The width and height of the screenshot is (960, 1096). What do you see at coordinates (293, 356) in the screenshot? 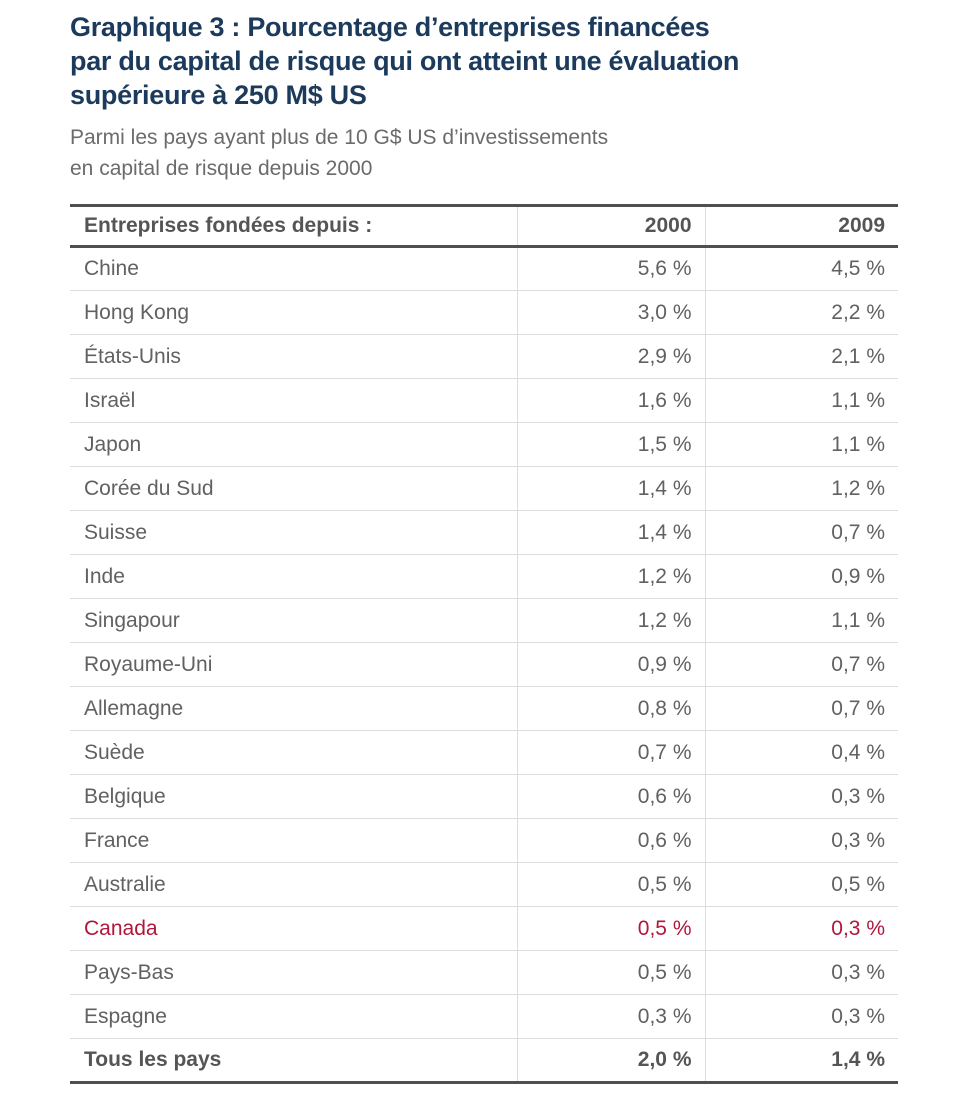
I see `country-cell: États-Unis` at bounding box center [293, 356].